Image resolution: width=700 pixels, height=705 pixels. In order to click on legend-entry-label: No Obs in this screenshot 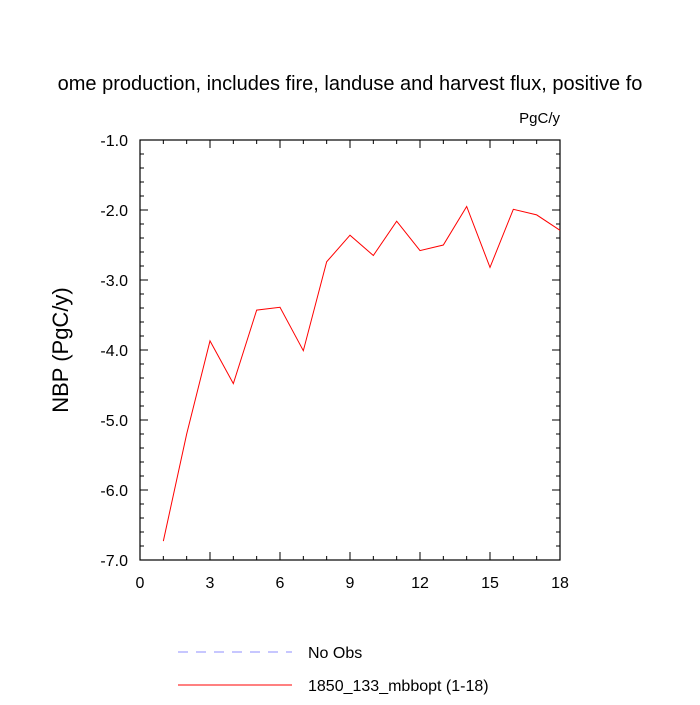, I will do `click(335, 653)`.